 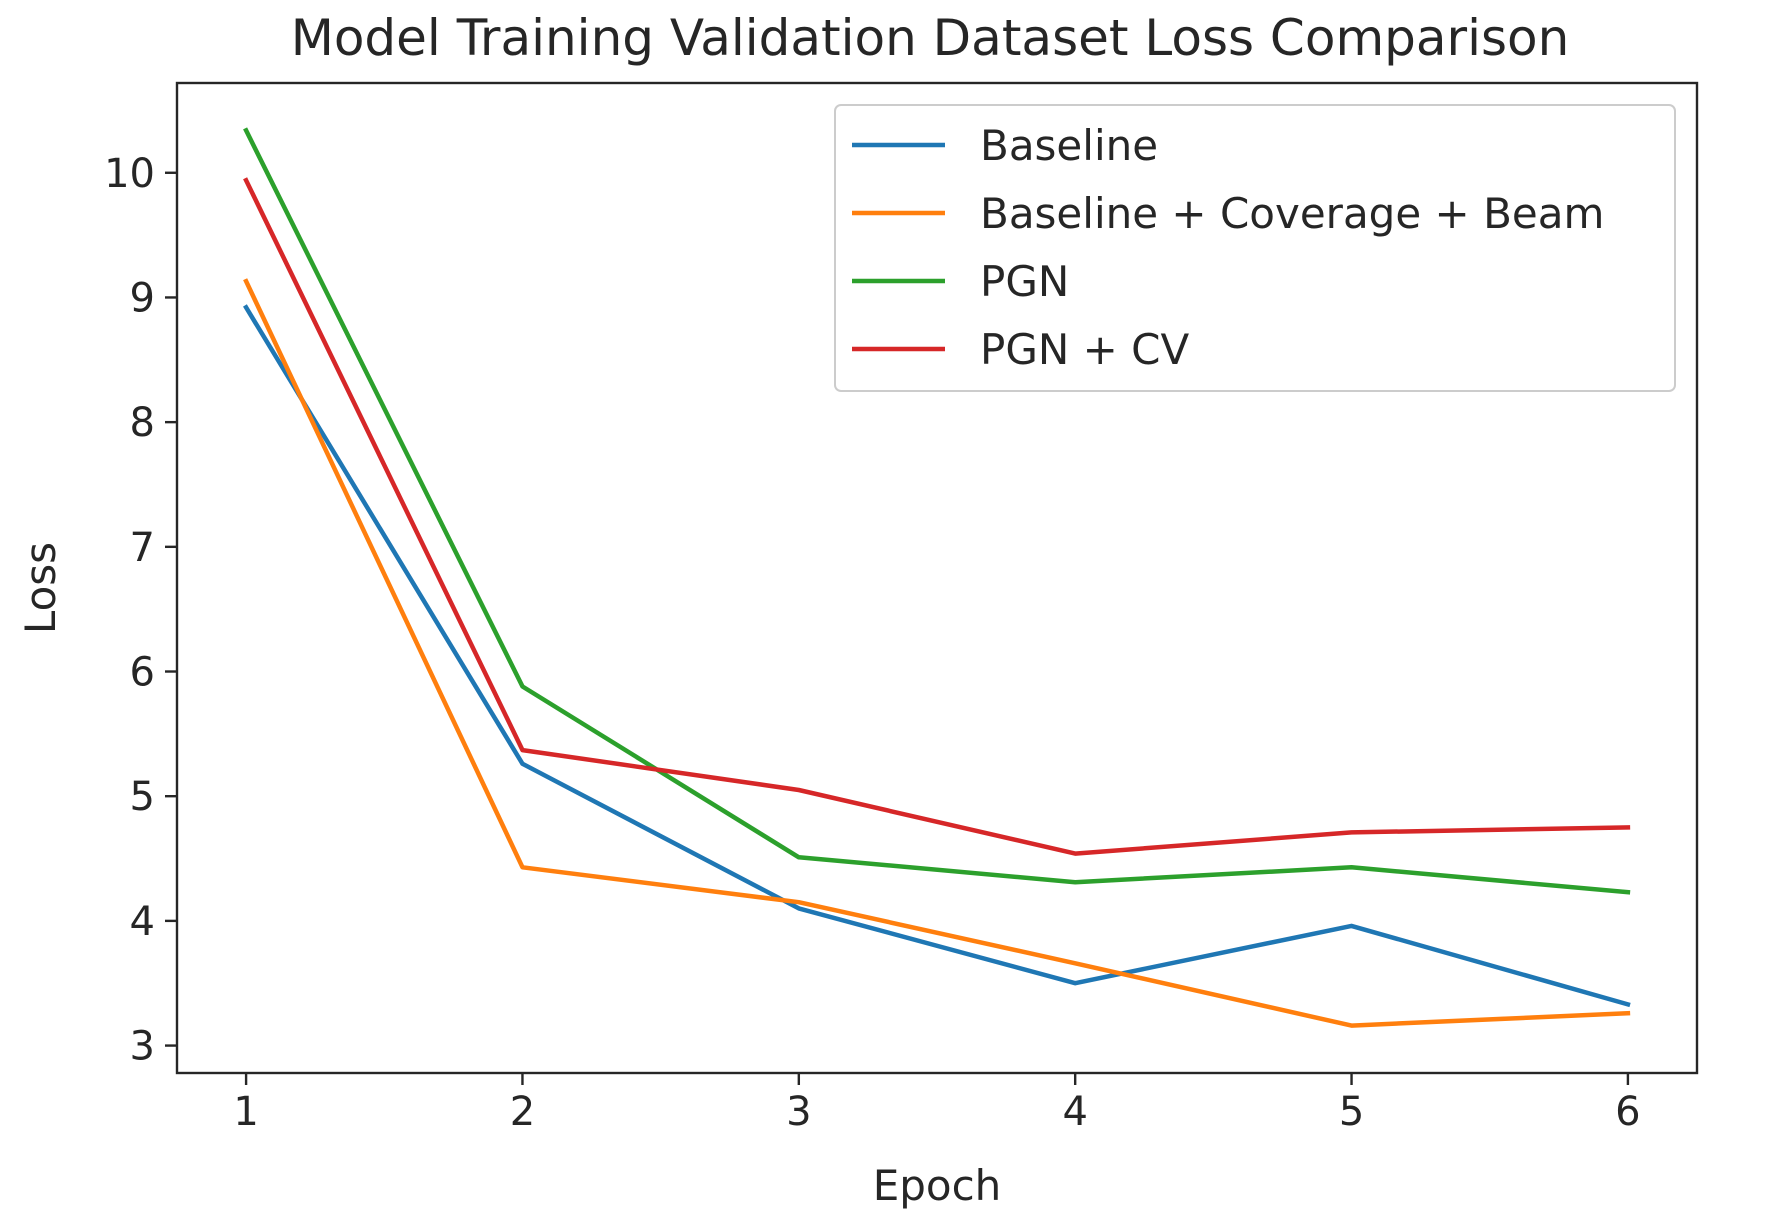 I want to click on x-tick-label: 2, so click(x=522, y=1112).